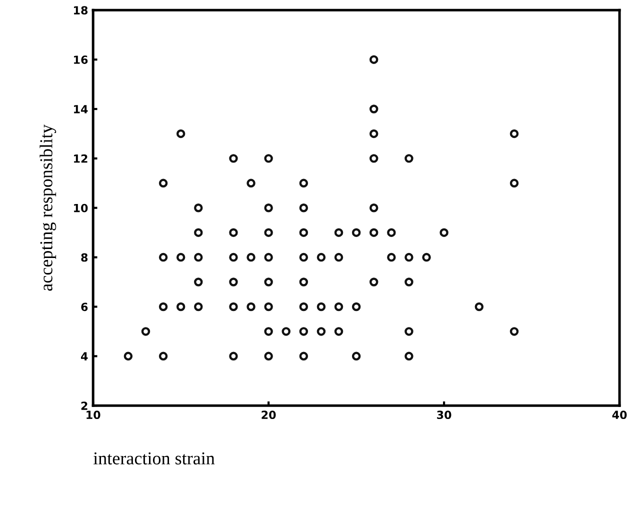  Describe the element at coordinates (444, 415) in the screenshot. I see `x-tick-label: 30` at that location.